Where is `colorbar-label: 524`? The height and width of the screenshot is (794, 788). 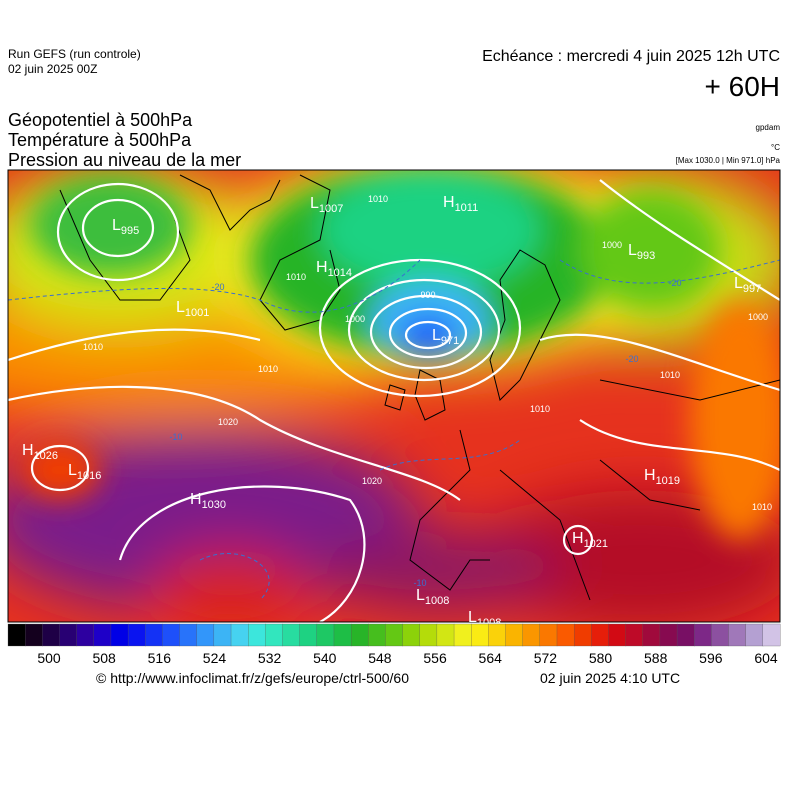
colorbar-label: 524 is located at coordinates (215, 658).